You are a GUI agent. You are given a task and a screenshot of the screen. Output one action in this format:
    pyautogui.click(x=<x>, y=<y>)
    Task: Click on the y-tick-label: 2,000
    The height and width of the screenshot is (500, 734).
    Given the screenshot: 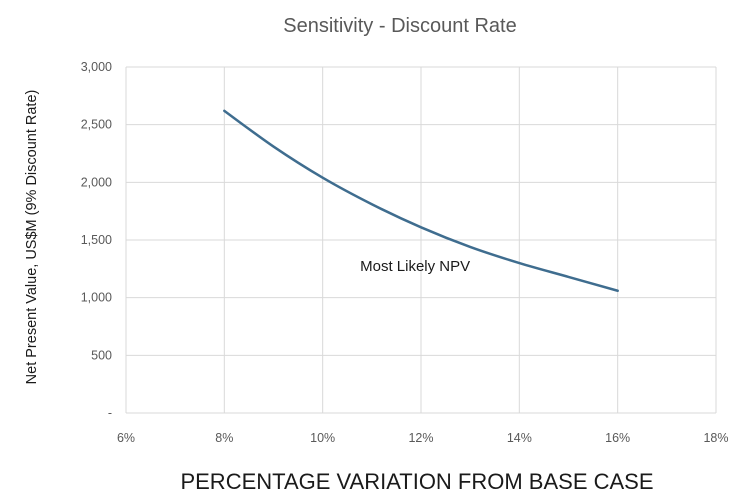 What is the action you would take?
    pyautogui.click(x=96, y=182)
    